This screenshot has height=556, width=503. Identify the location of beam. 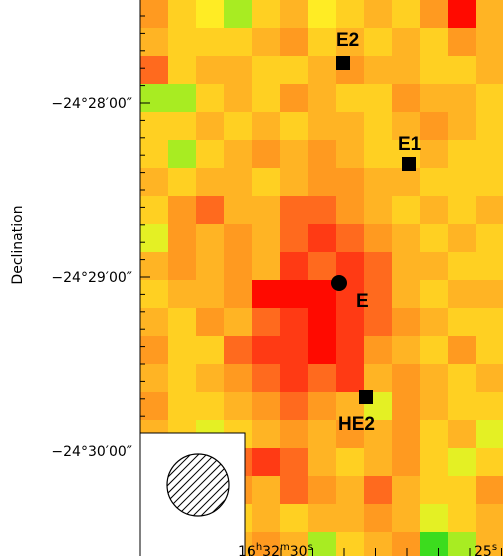
(198, 485).